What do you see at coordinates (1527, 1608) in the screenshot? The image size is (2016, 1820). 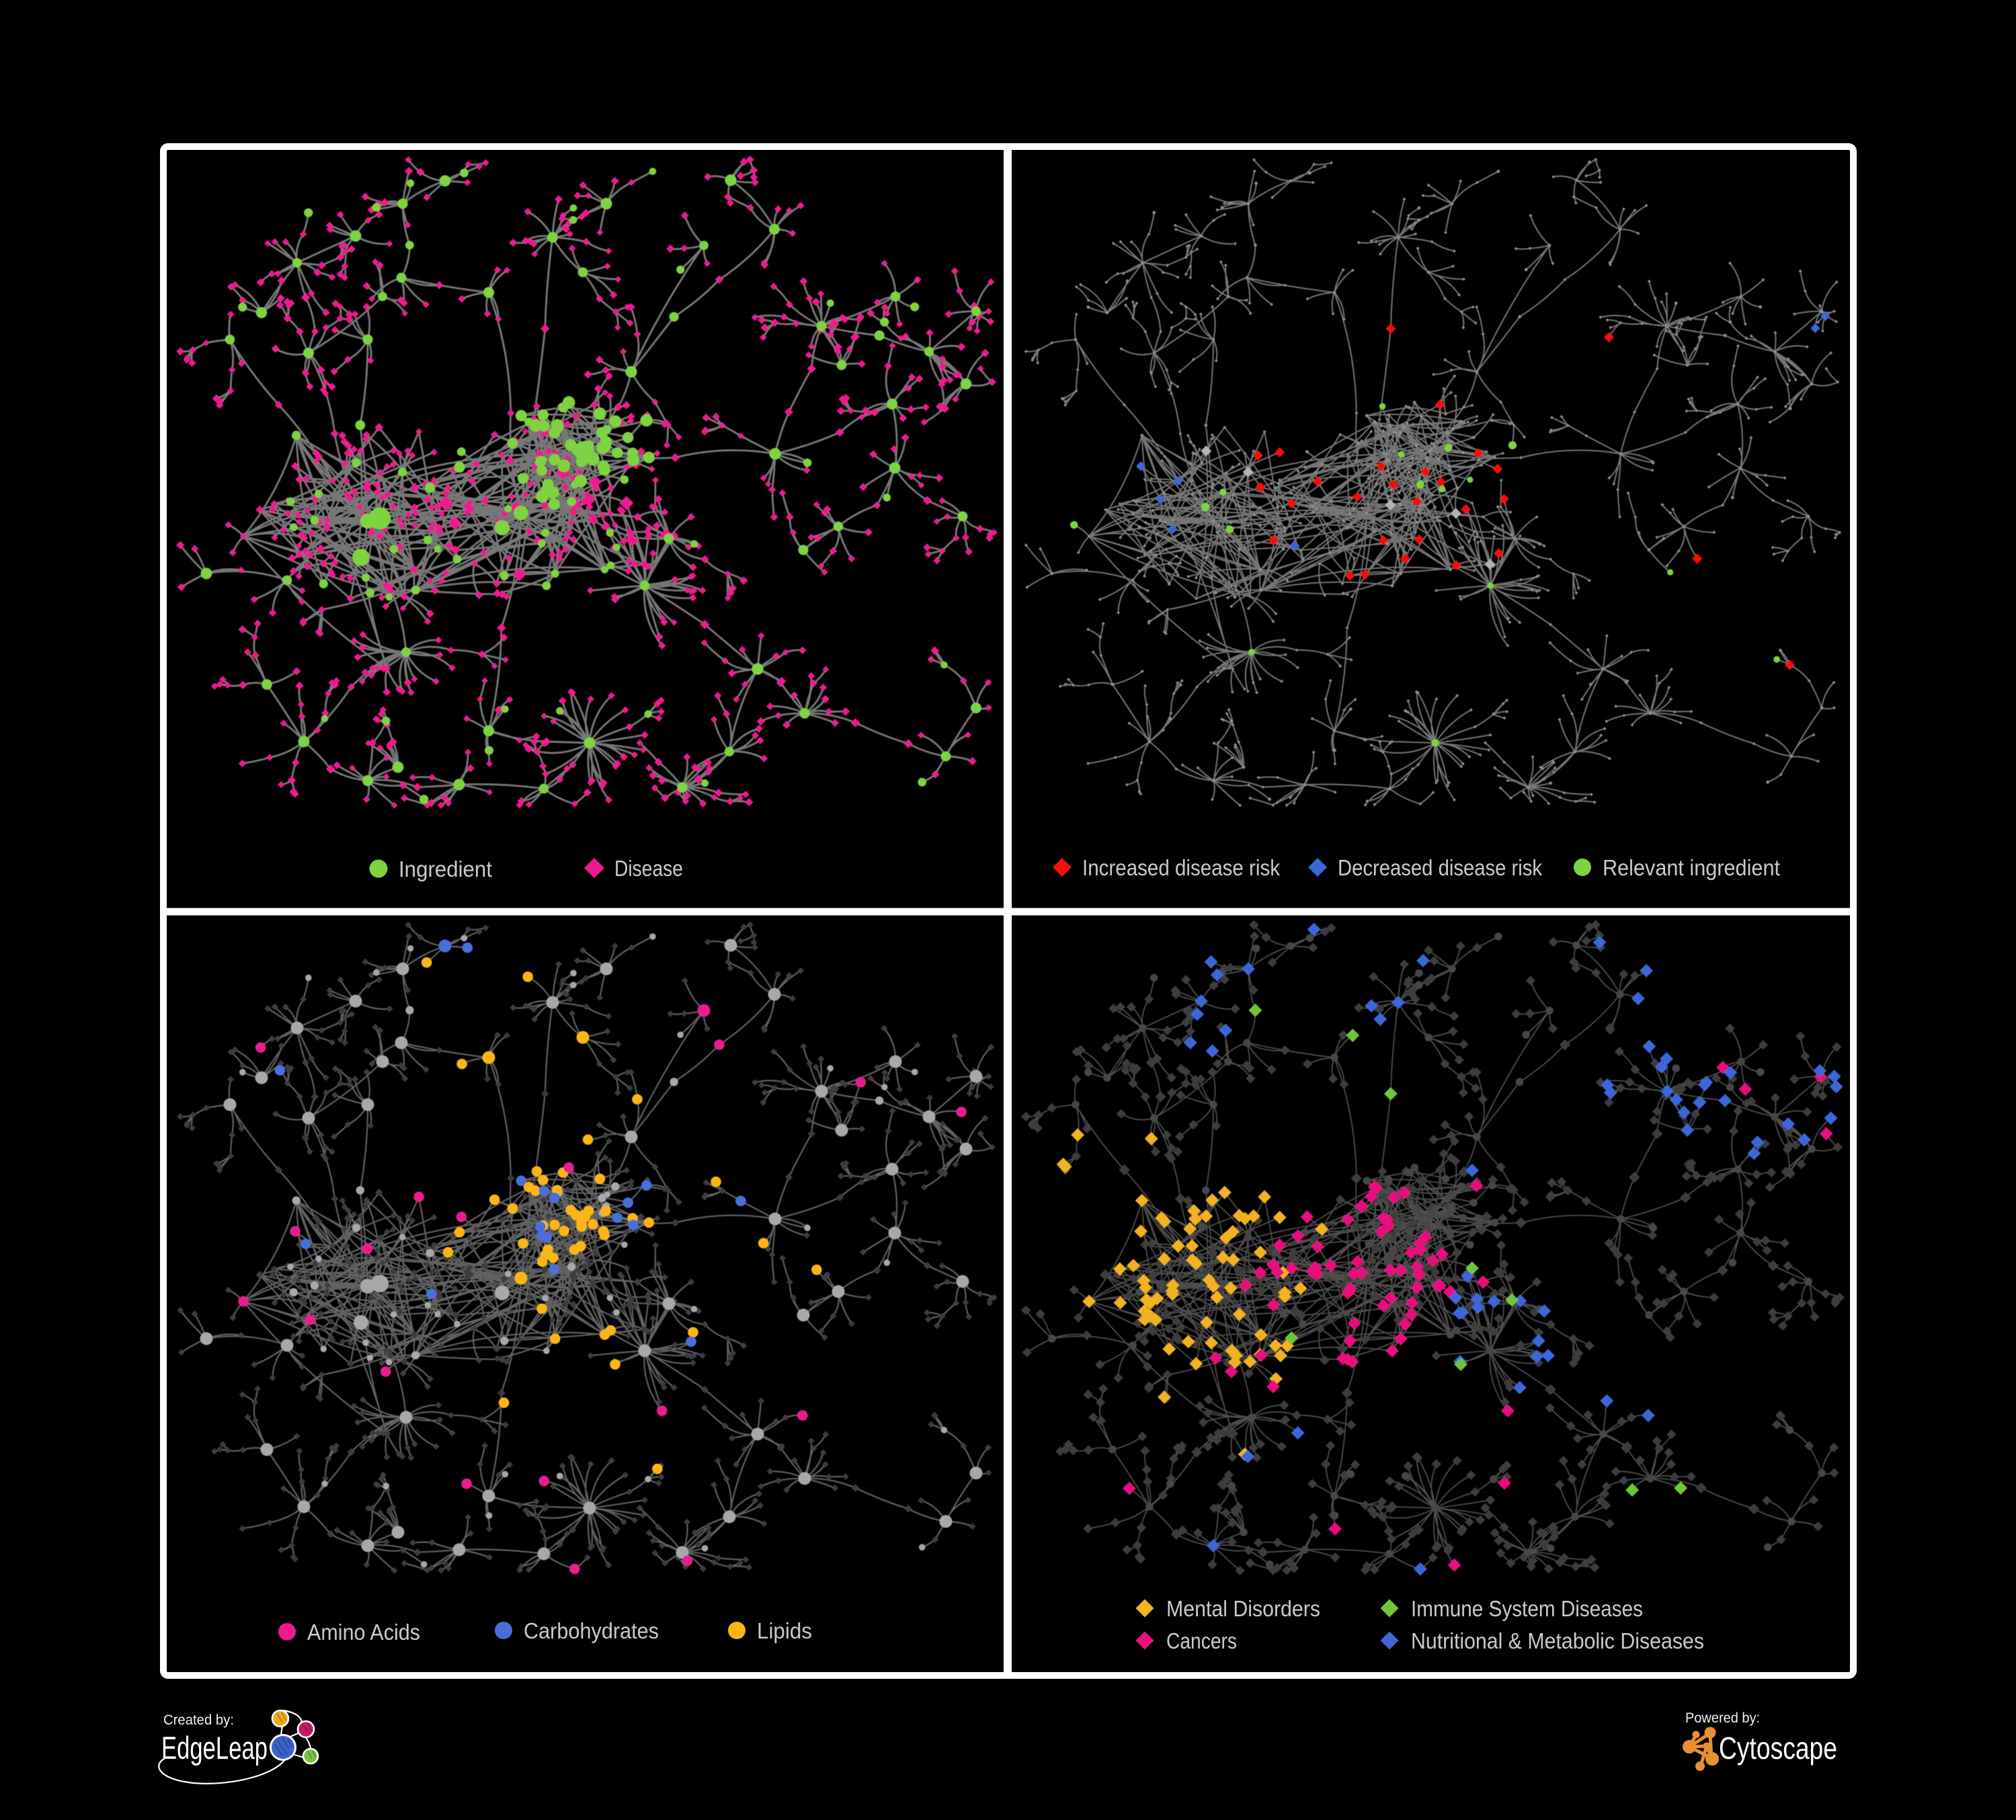 I see `svg-text: Immune System Diseases` at bounding box center [1527, 1608].